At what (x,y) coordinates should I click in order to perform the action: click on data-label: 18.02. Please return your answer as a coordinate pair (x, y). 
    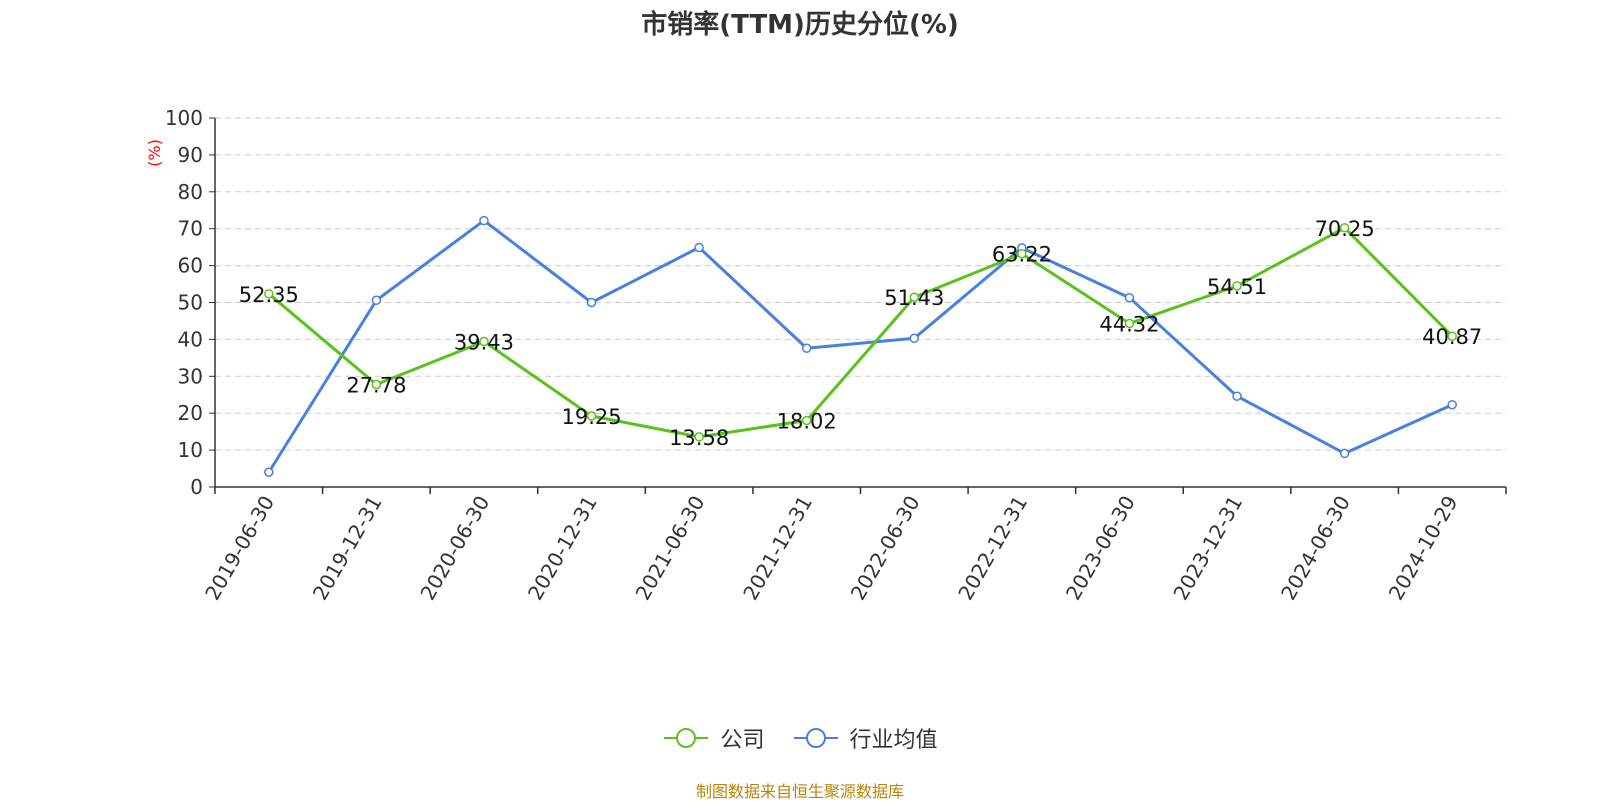
    Looking at the image, I should click on (807, 422).